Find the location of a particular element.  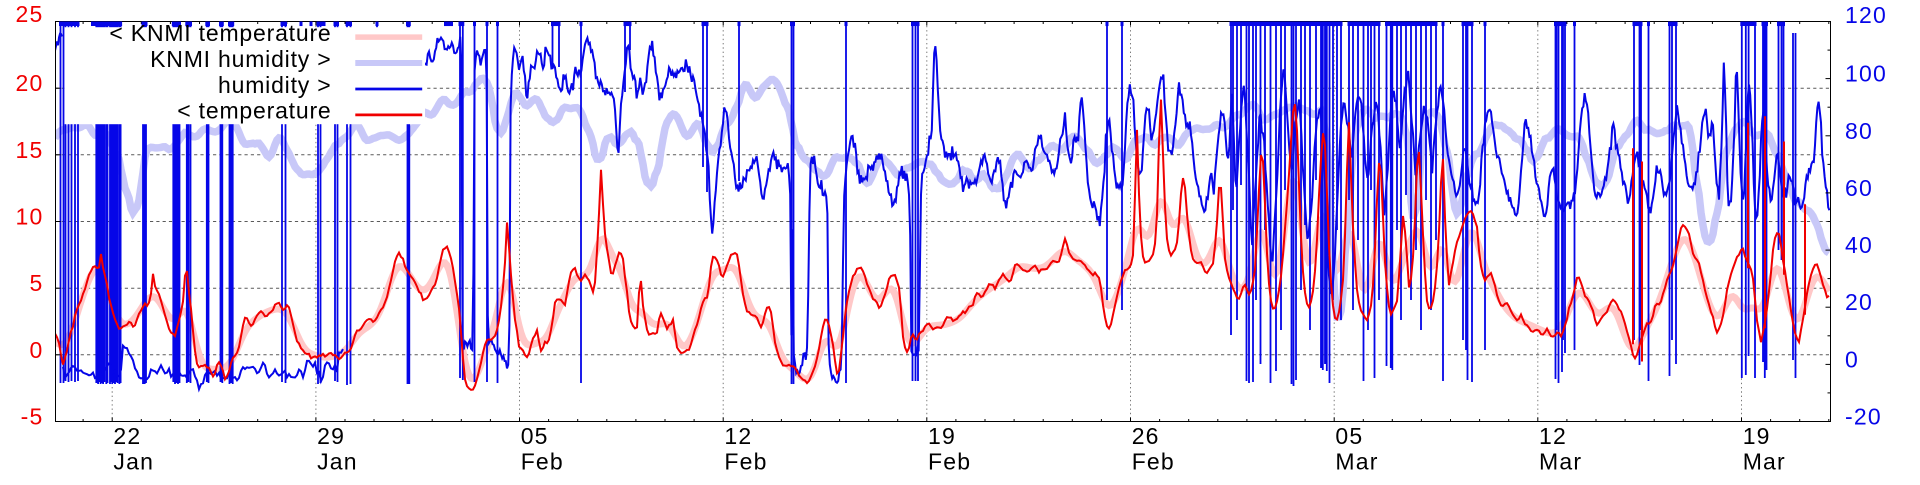

svg-text: 26 is located at coordinates (1146, 436).